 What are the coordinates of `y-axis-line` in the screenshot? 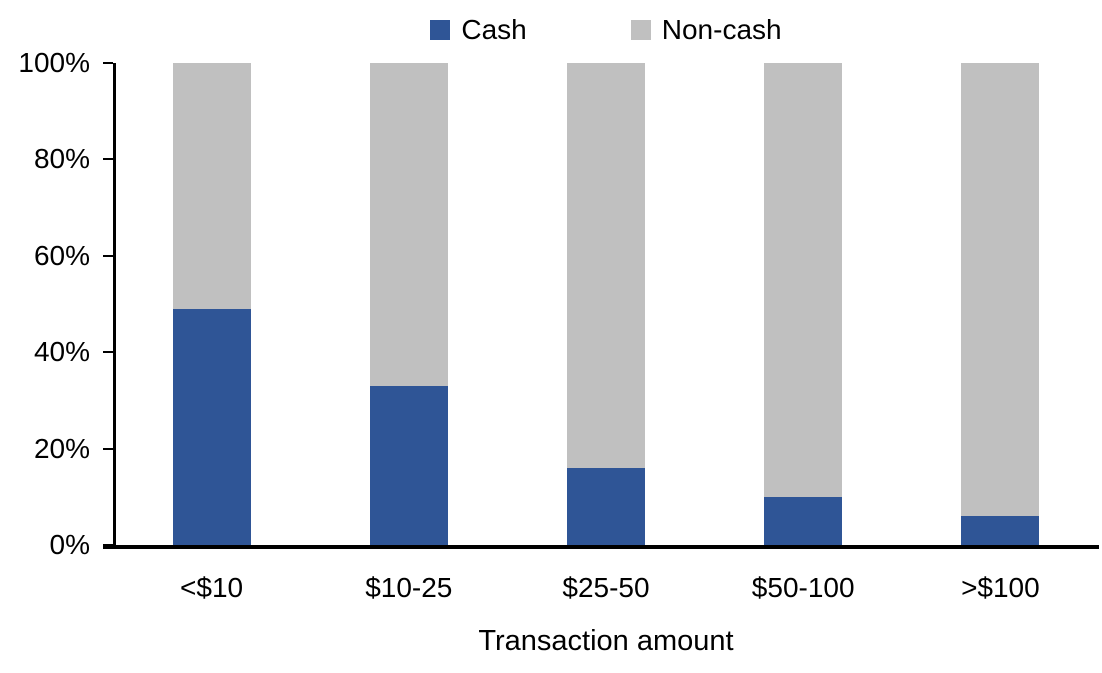 It's located at (114, 306).